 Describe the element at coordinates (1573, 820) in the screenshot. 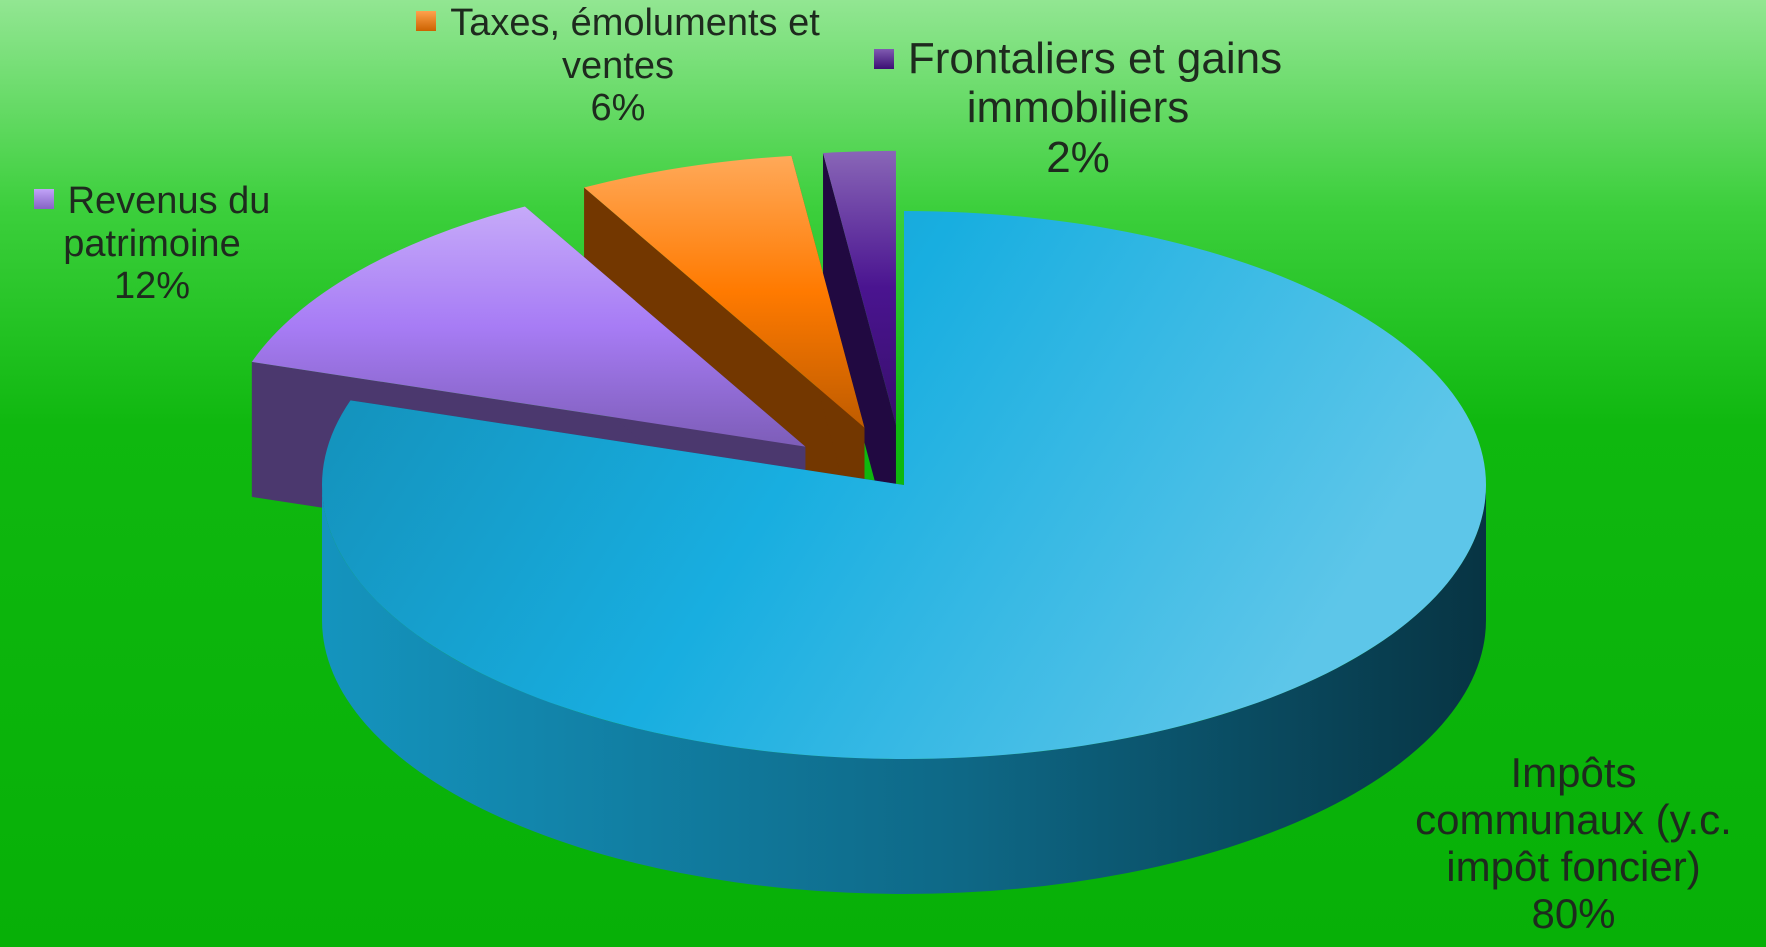

I see `category-name: Impôts communaux (y.c. impôt foncier)` at that location.